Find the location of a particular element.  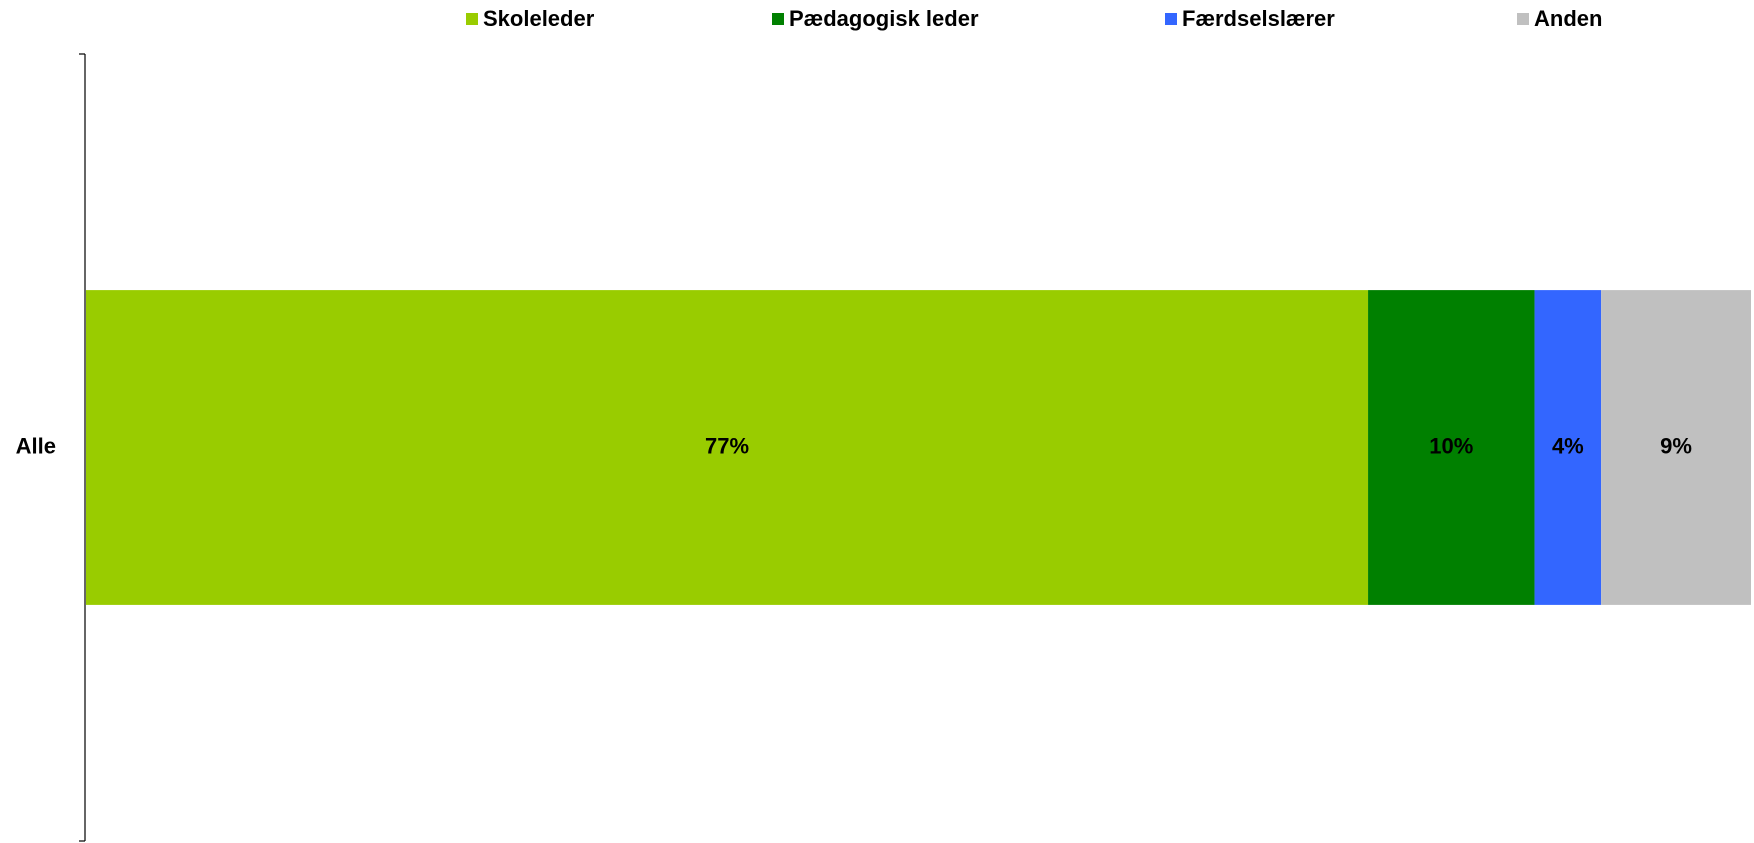

data-label: 9% is located at coordinates (1676, 445).